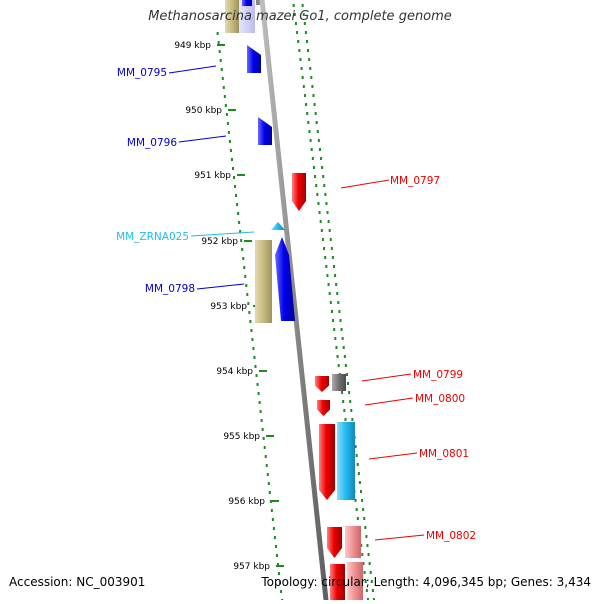  What do you see at coordinates (77, 582) in the screenshot?
I see `accession-text: Accession: NC_003901` at bounding box center [77, 582].